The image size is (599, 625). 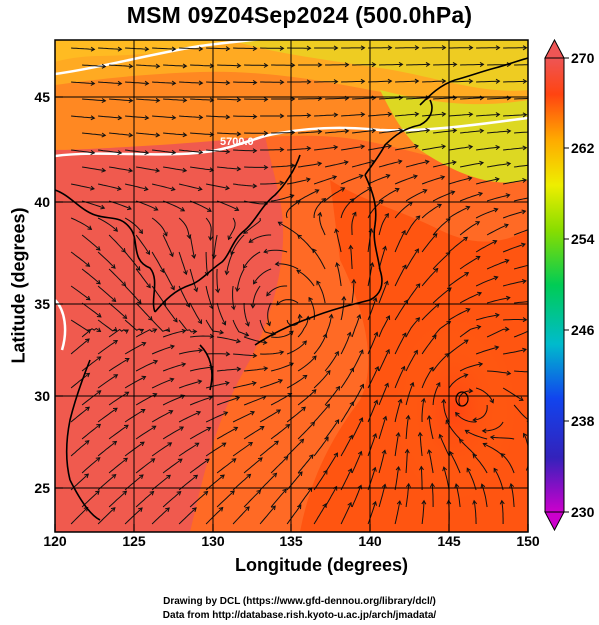 What do you see at coordinates (237, 142) in the screenshot?
I see `contour-label: 5700.0` at bounding box center [237, 142].